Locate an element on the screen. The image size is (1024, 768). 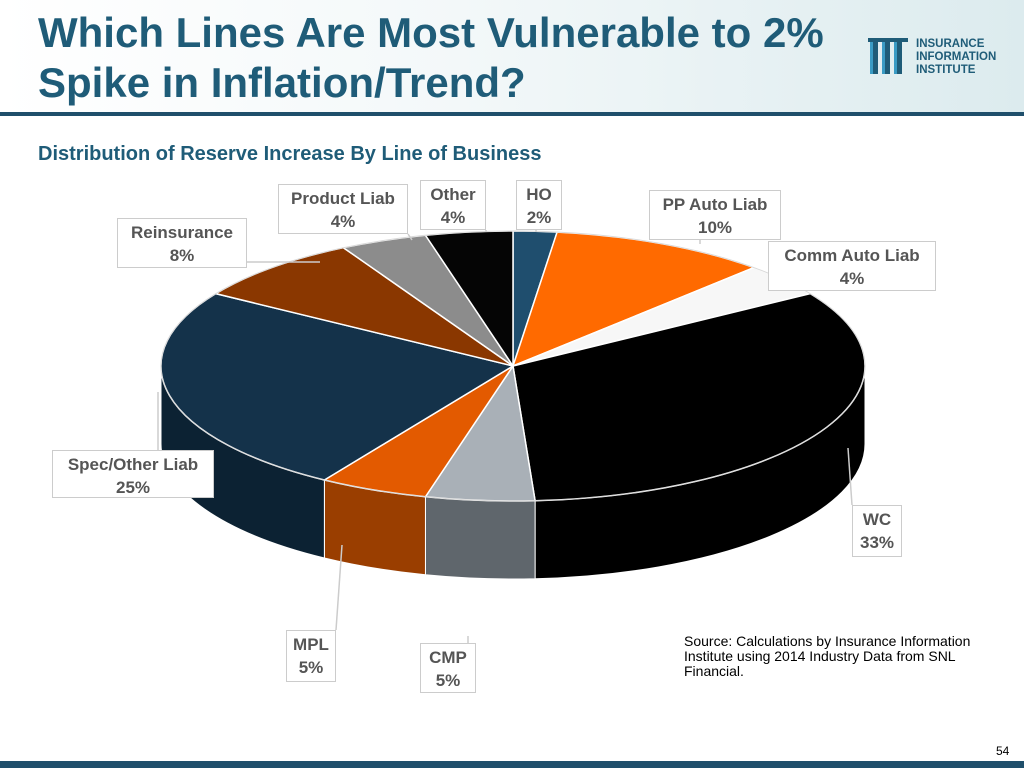
data-label-product-liab: Product Liab 4% is located at coordinates (343, 209).